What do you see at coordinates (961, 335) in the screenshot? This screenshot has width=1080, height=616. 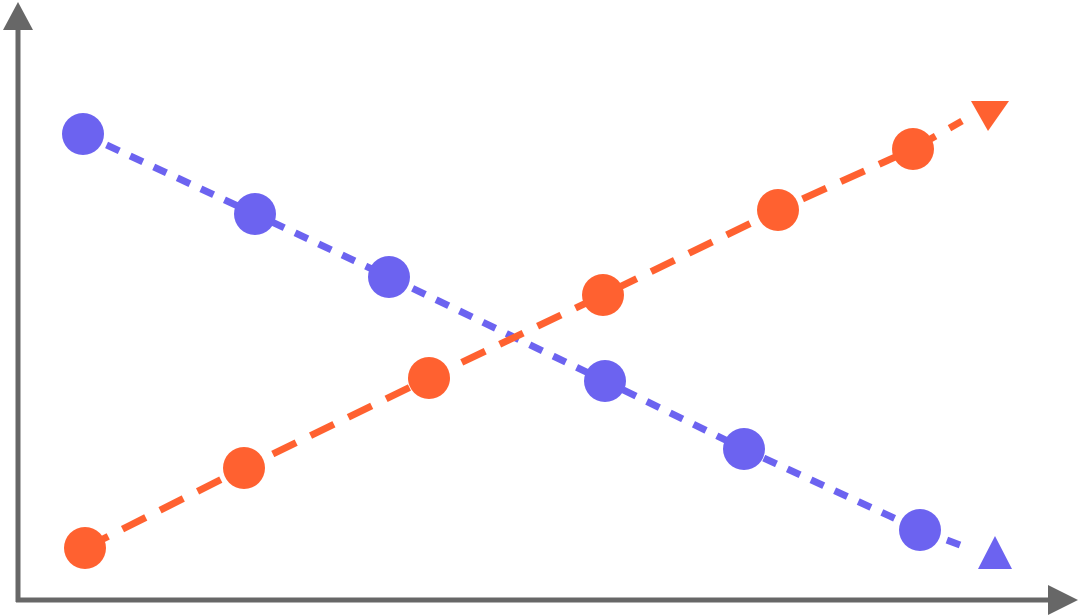 I see `decorations` at bounding box center [961, 335].